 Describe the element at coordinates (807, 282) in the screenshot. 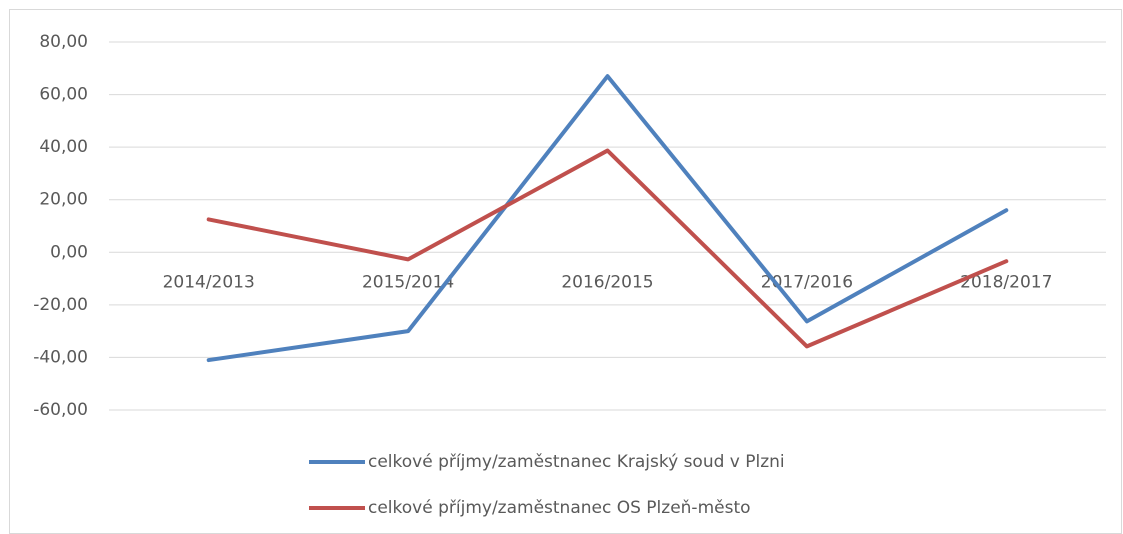

I see `x-tick-label: 2017/2016` at that location.